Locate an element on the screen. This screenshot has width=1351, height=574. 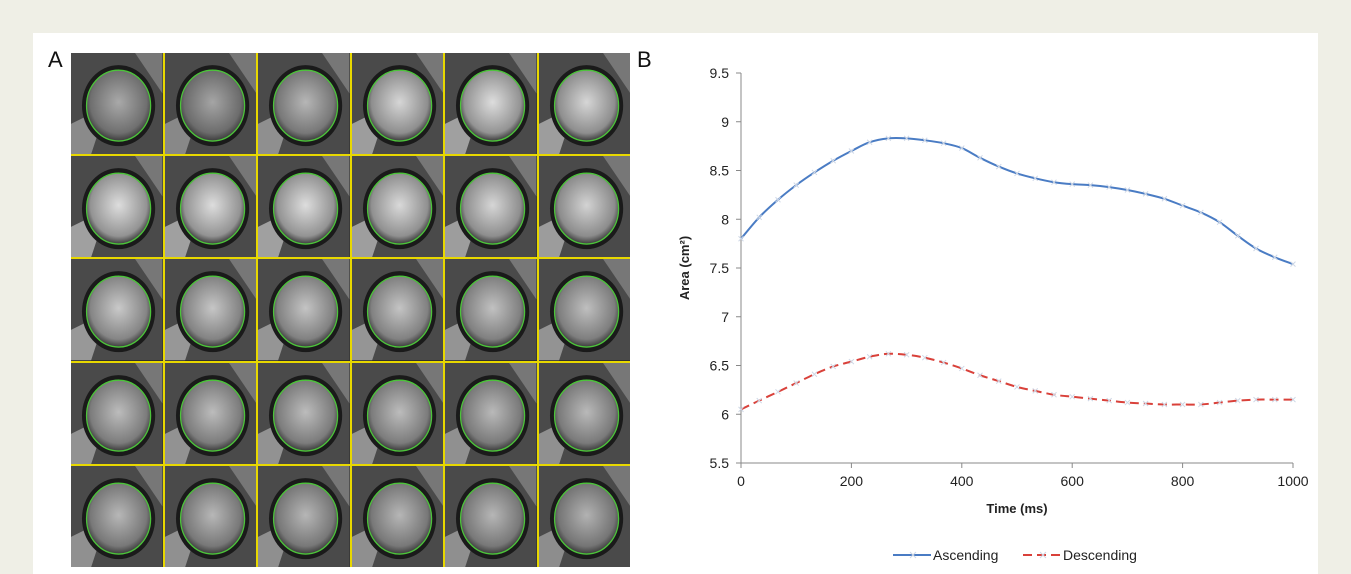
x-tick-label: 800 is located at coordinates (1183, 481).